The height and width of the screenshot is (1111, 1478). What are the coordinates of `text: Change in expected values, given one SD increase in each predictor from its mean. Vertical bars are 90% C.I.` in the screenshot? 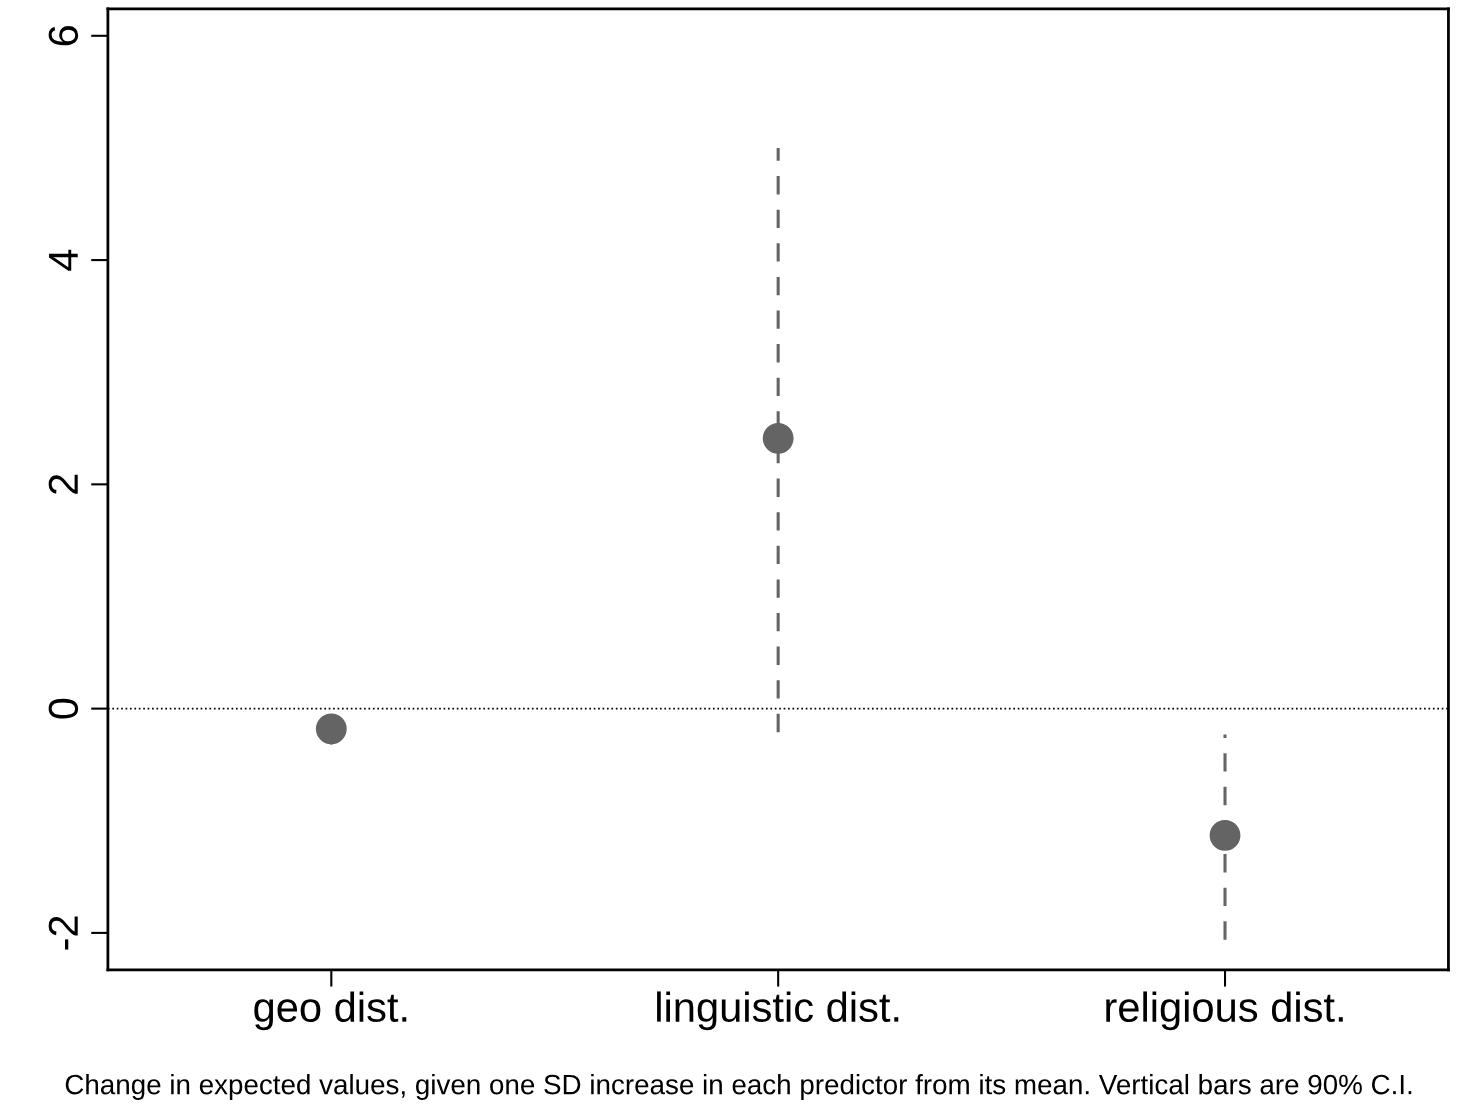 It's located at (738, 1087).